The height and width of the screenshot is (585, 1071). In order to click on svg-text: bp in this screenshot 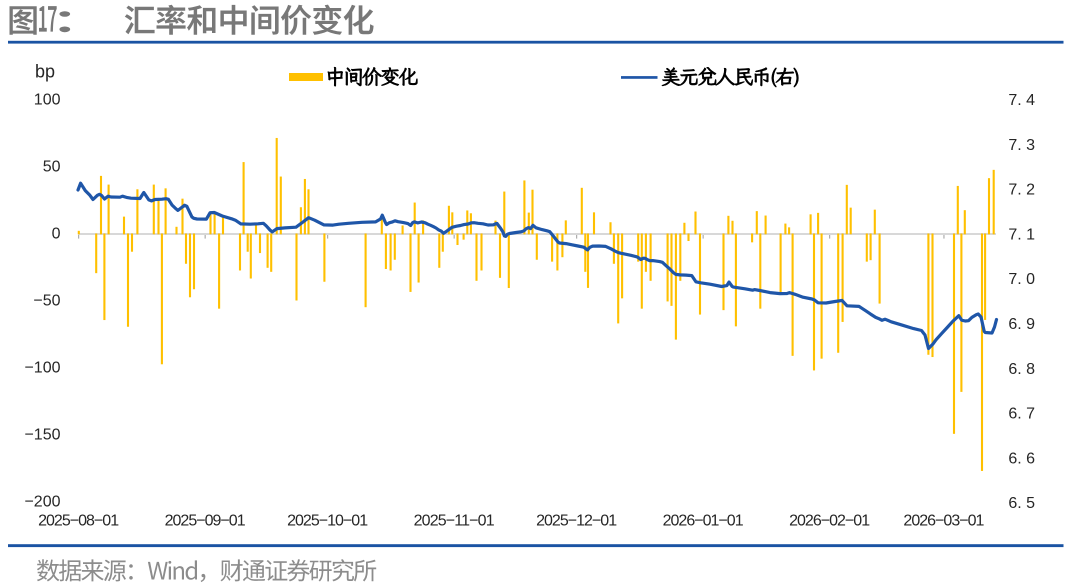, I will do `click(45, 72)`.